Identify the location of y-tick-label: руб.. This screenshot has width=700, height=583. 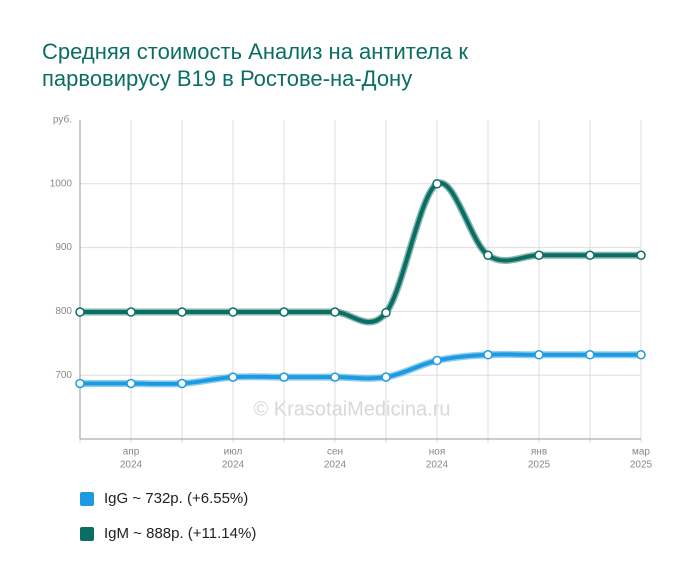
(62, 120).